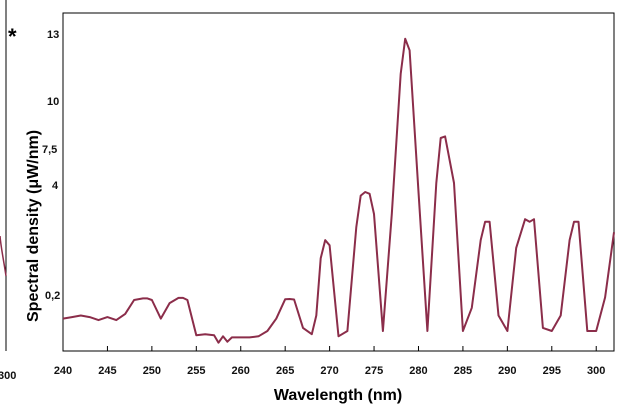 The height and width of the screenshot is (406, 622). Describe the element at coordinates (241, 371) in the screenshot. I see `x-tick-label: 260` at that location.